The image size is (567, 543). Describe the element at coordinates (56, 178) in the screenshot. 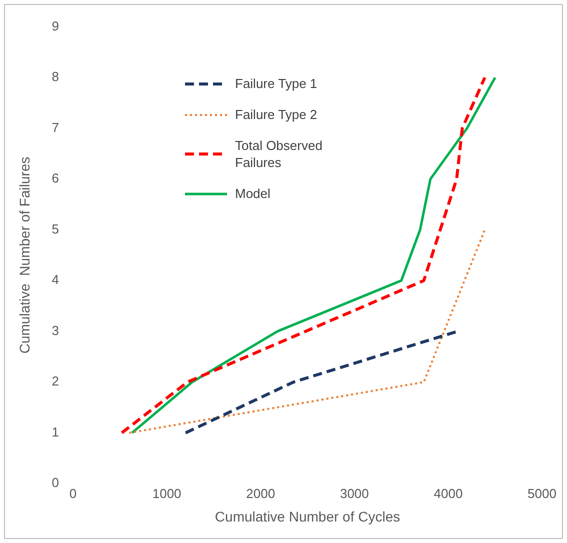

I see `y-tick-label: 6` at that location.